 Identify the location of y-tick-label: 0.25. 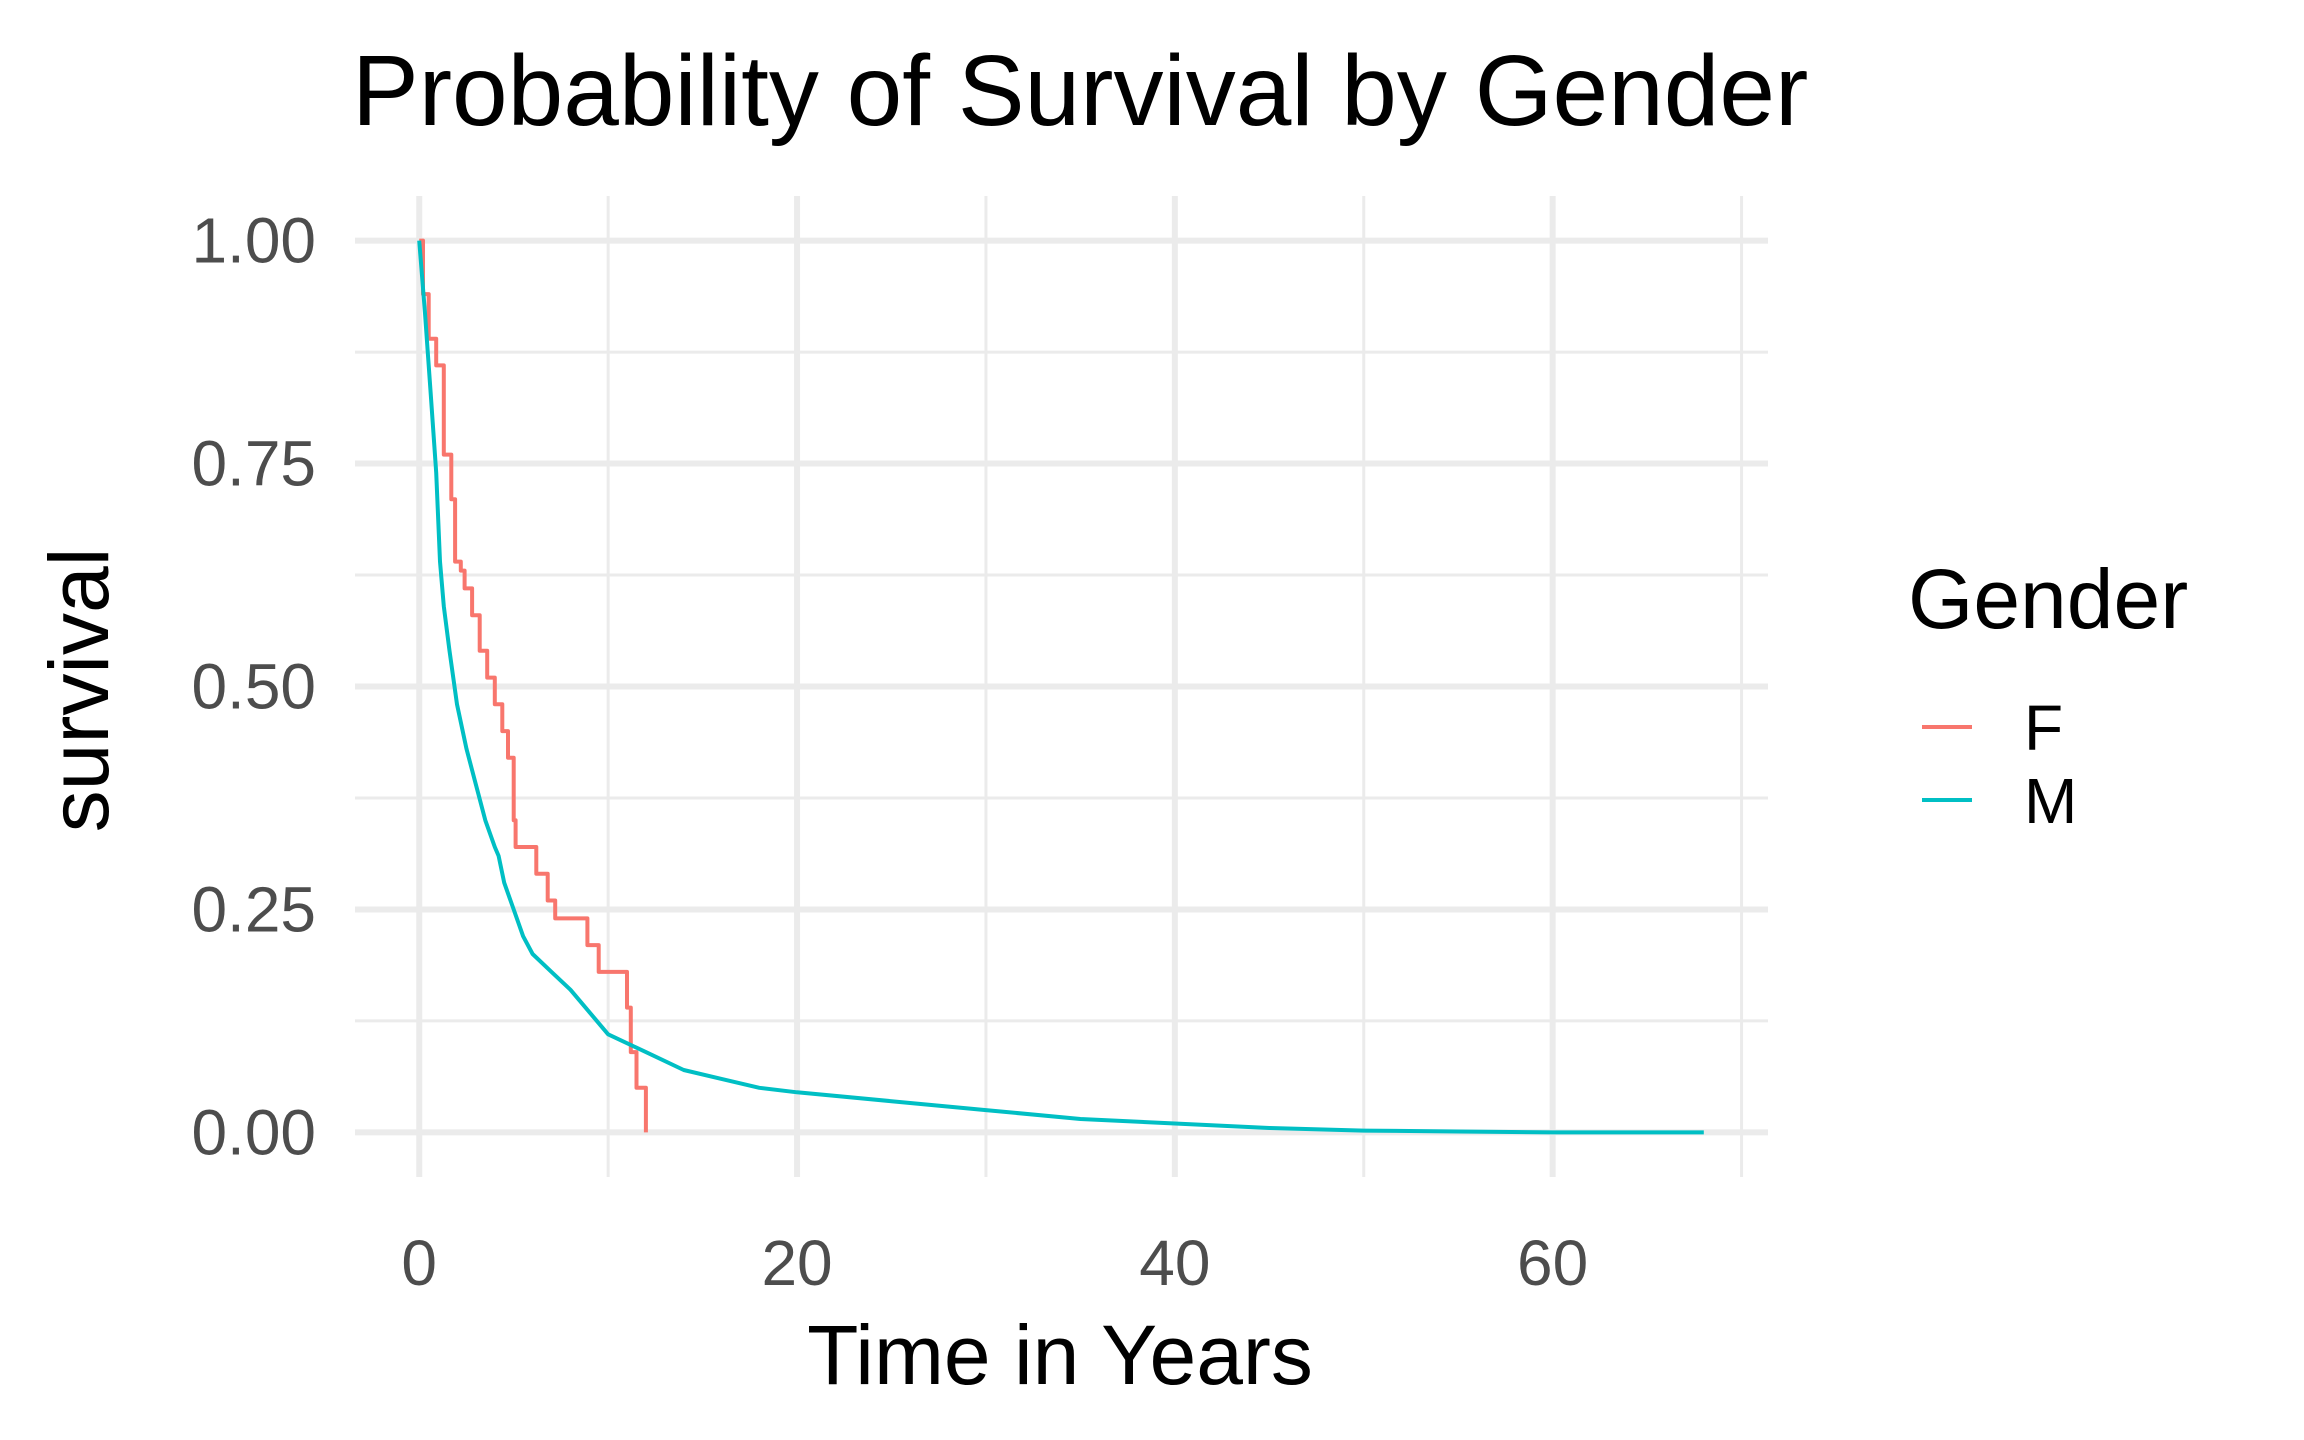
(253, 909).